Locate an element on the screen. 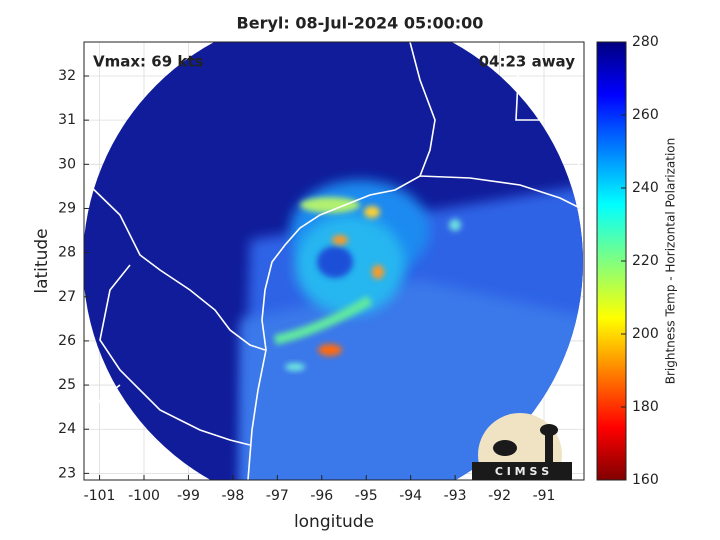 The image size is (720, 540). y-tick-label: 32 is located at coordinates (67, 76).